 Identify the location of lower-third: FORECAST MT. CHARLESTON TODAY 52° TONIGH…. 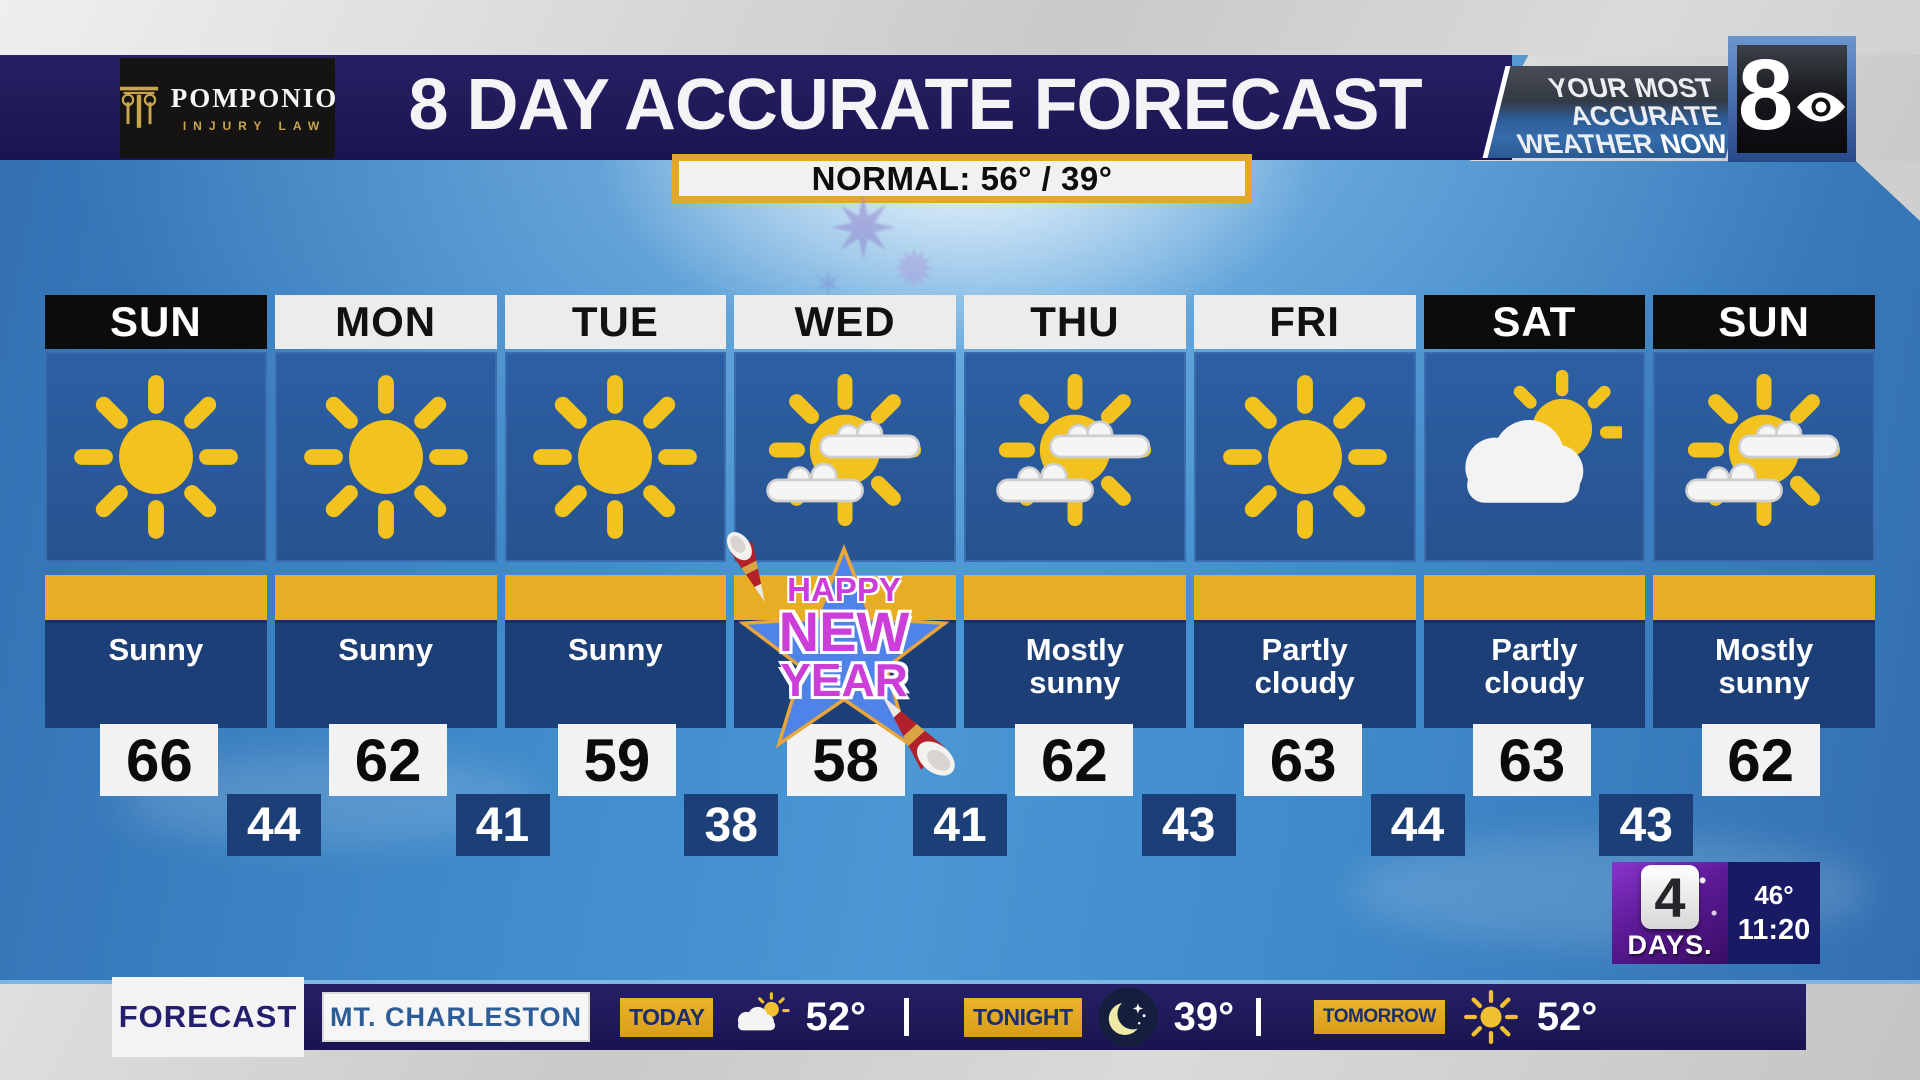
(960, 1028).